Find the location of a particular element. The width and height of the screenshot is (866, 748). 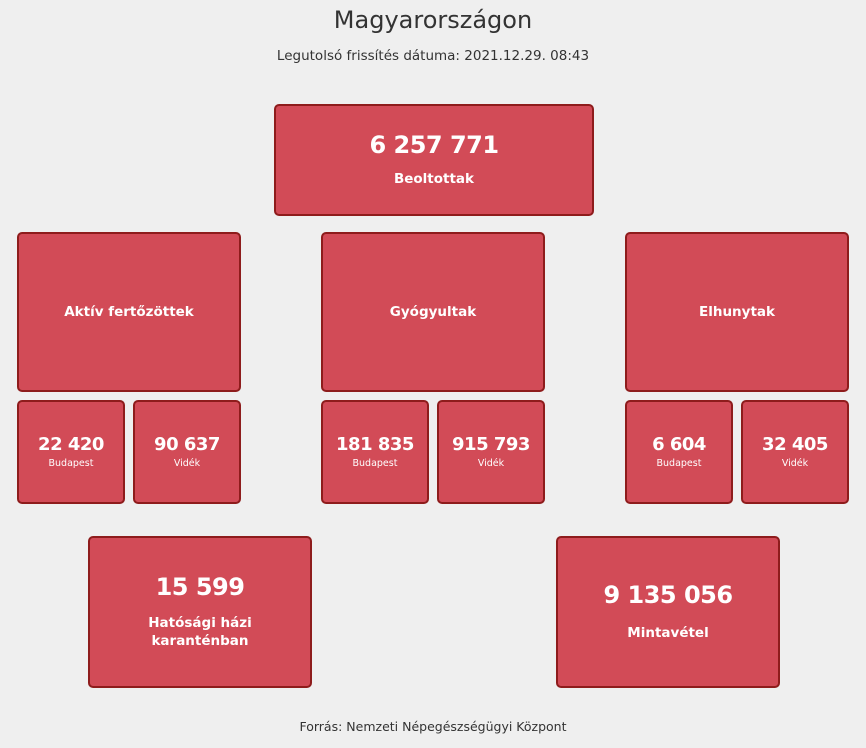

active-infected-card: Aktív fertőzöttek is located at coordinates (129, 312).